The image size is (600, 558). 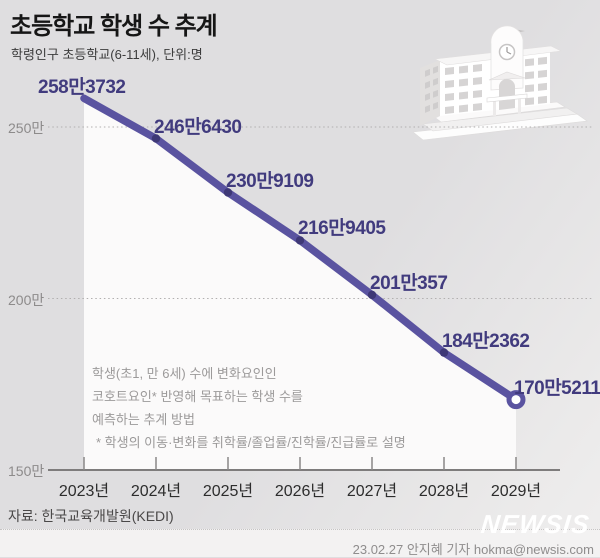 What do you see at coordinates (431, 89) in the screenshot?
I see `building-side-windows` at bounding box center [431, 89].